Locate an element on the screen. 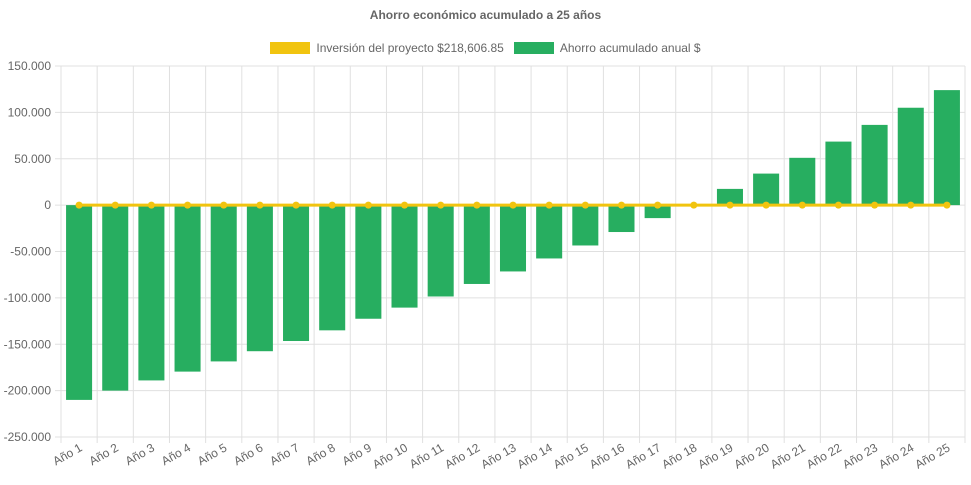  x-tick-label: Año 3 is located at coordinates (140, 454).